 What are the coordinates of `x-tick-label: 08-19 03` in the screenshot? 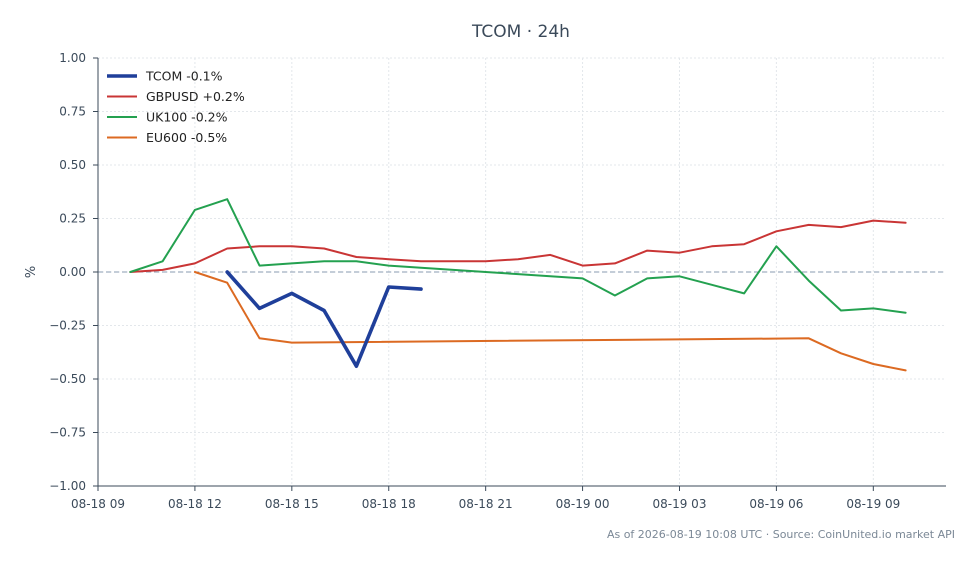 It's located at (680, 504).